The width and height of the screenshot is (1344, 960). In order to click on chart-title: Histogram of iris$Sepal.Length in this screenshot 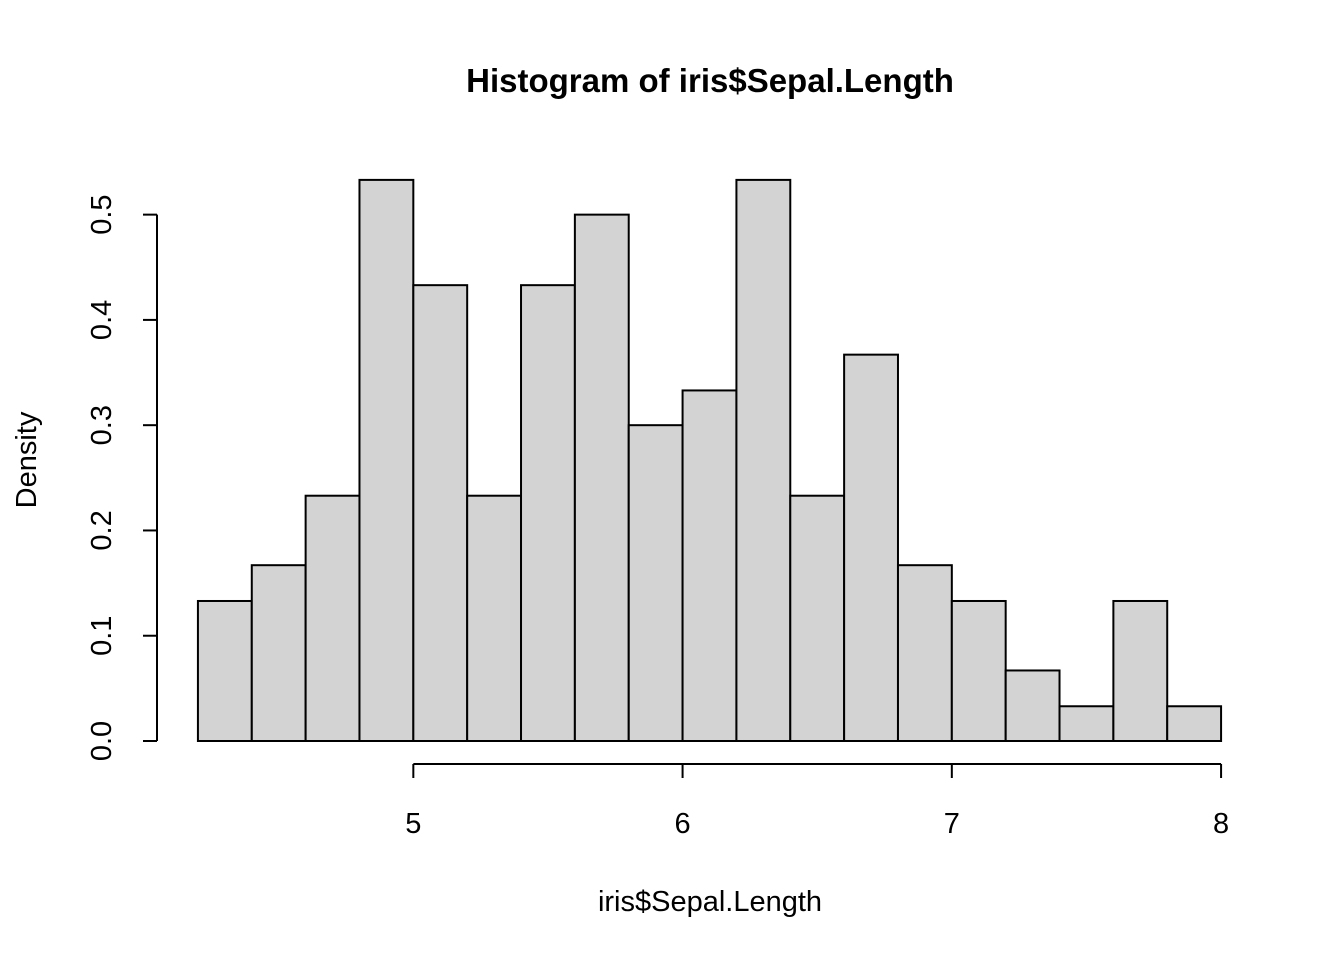, I will do `click(710, 80)`.